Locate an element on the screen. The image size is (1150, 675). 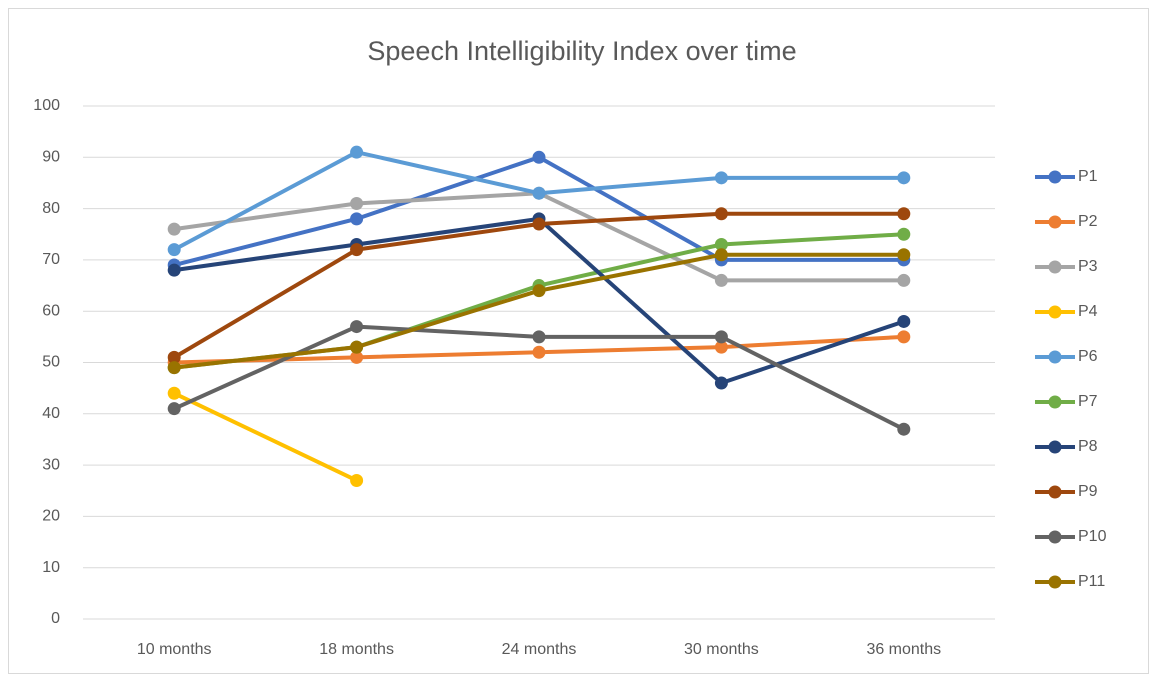
series-line is located at coordinates (265, 437).